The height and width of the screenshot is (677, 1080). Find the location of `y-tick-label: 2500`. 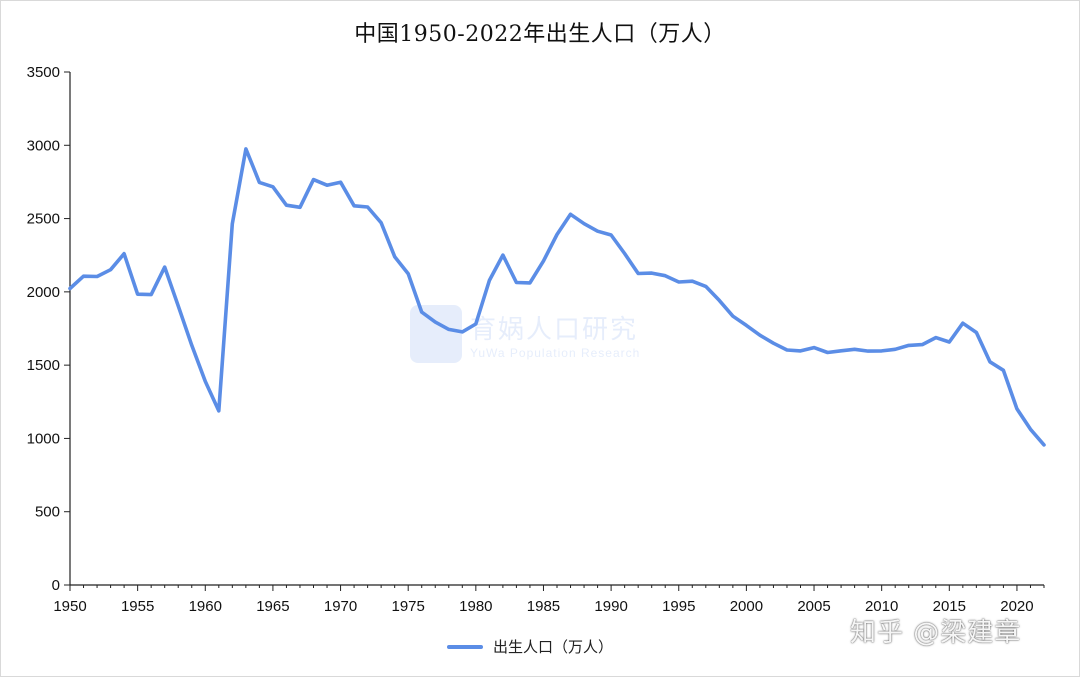

y-tick-label: 2500 is located at coordinates (43, 219).